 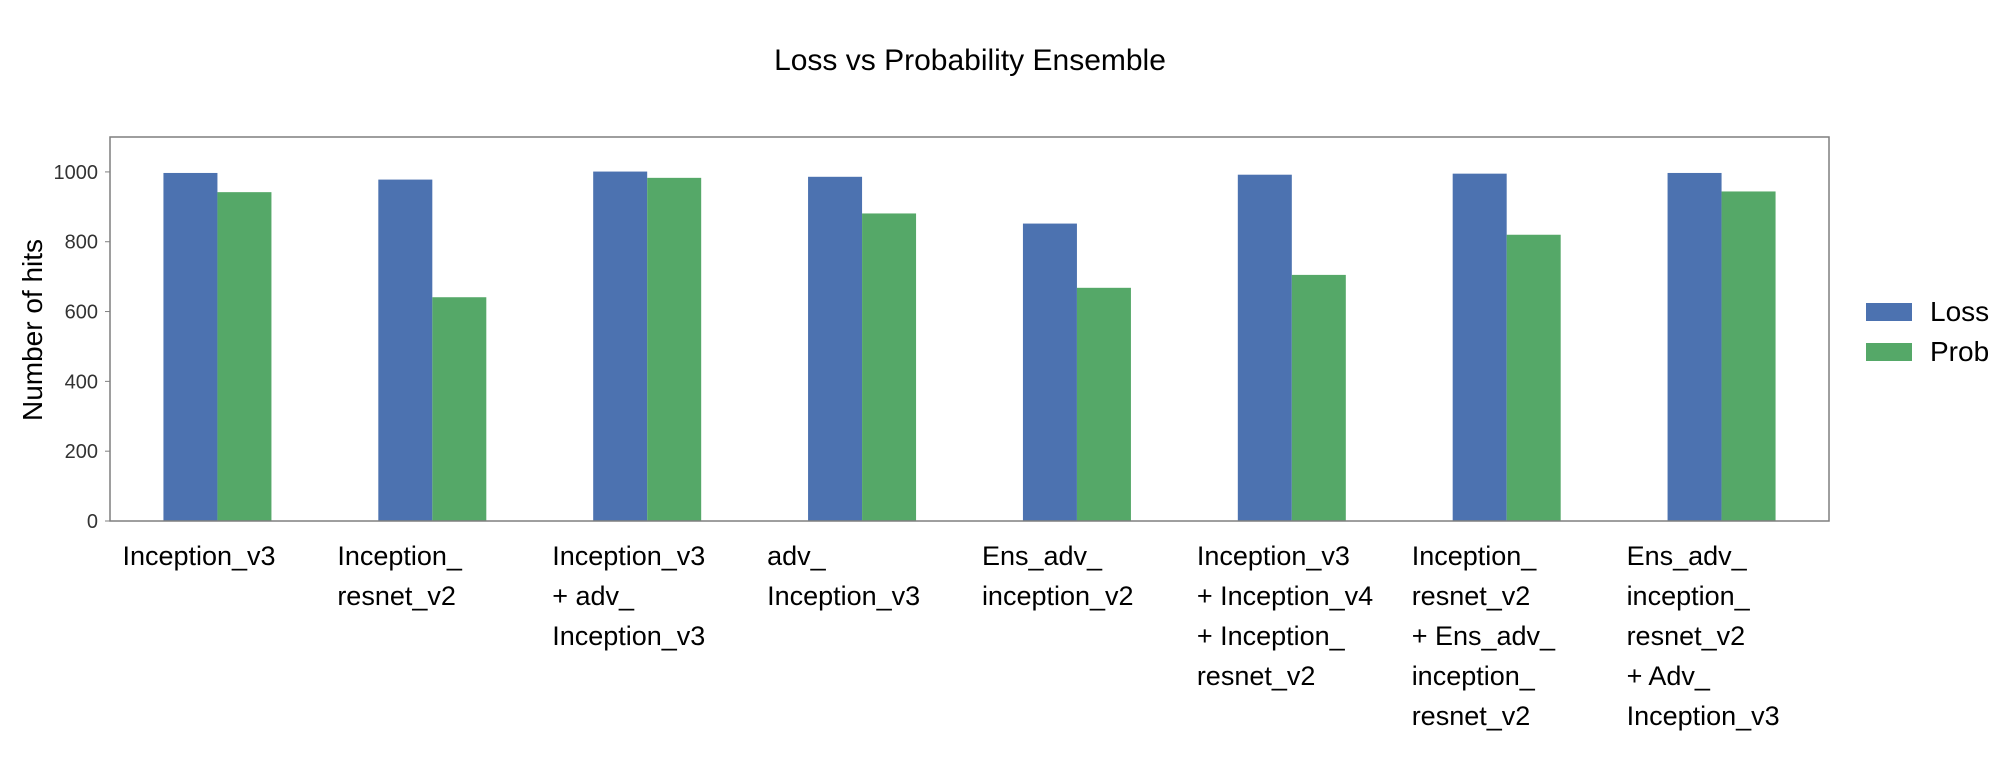 I want to click on legend-swatch-loss, so click(x=1889, y=312).